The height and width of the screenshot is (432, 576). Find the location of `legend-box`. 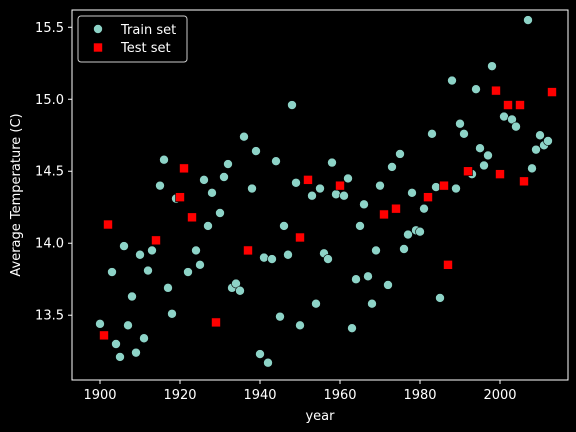

legend-box is located at coordinates (132, 39).